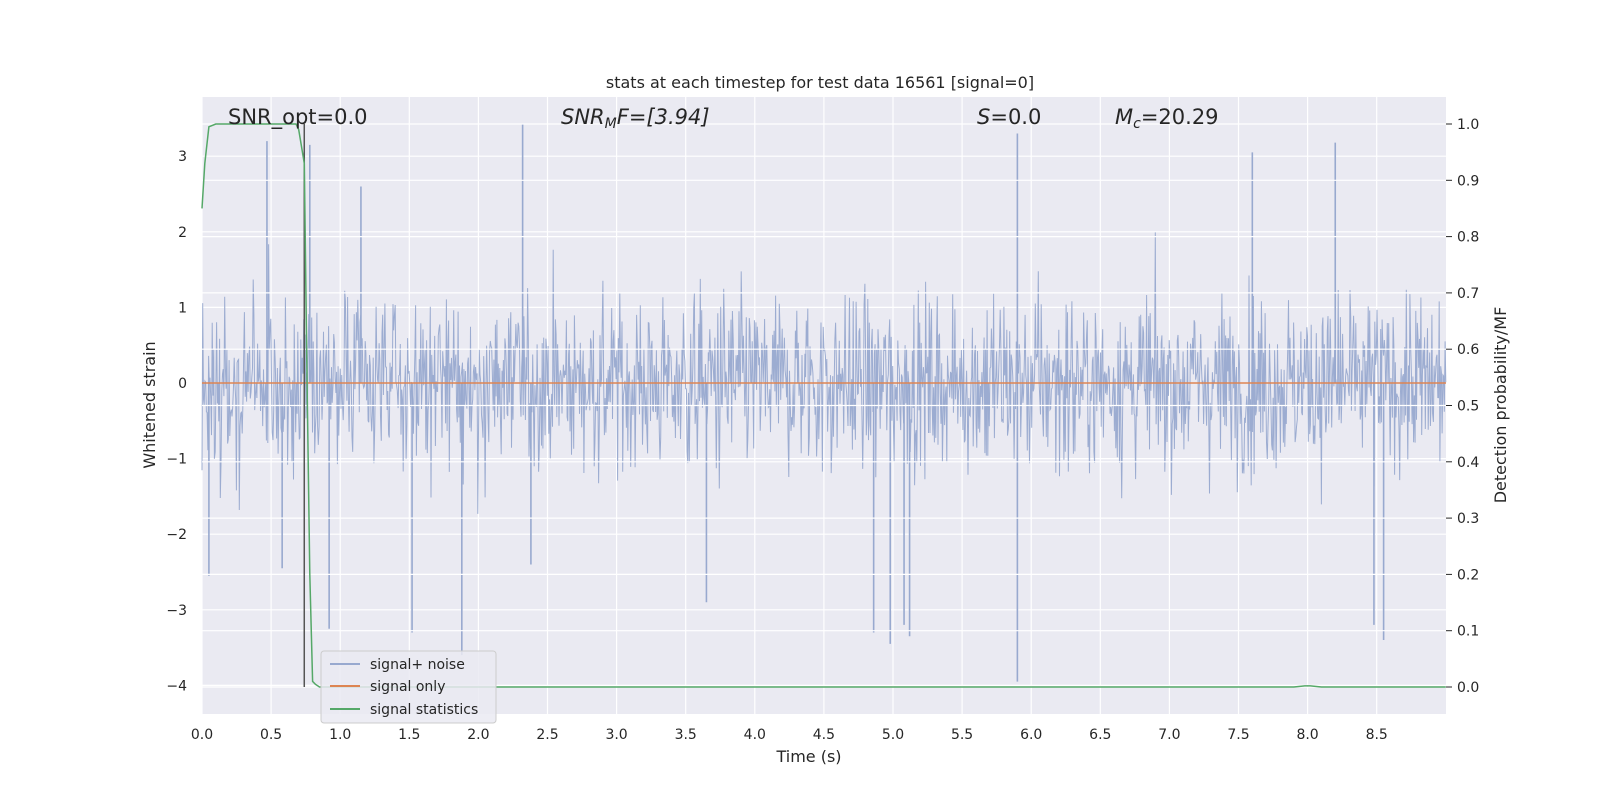  What do you see at coordinates (478, 735) in the screenshot?
I see `x-tick-label: 2.0` at bounding box center [478, 735].